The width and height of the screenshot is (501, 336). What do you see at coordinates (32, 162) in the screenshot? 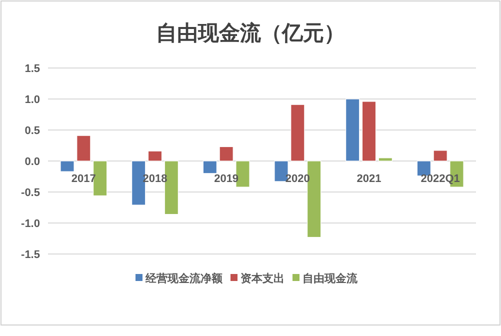
I see `y-tick-label: 0.0` at bounding box center [32, 162].